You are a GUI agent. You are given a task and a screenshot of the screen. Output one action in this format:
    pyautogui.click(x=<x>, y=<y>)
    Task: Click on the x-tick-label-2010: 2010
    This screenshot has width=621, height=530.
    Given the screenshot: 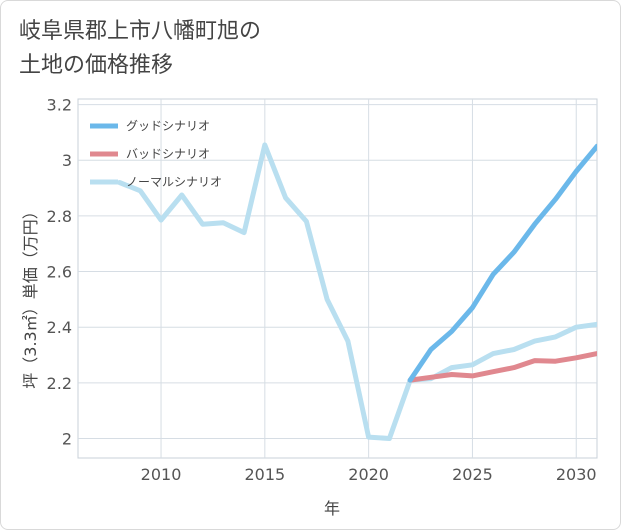 What is the action you would take?
    pyautogui.click(x=161, y=474)
    